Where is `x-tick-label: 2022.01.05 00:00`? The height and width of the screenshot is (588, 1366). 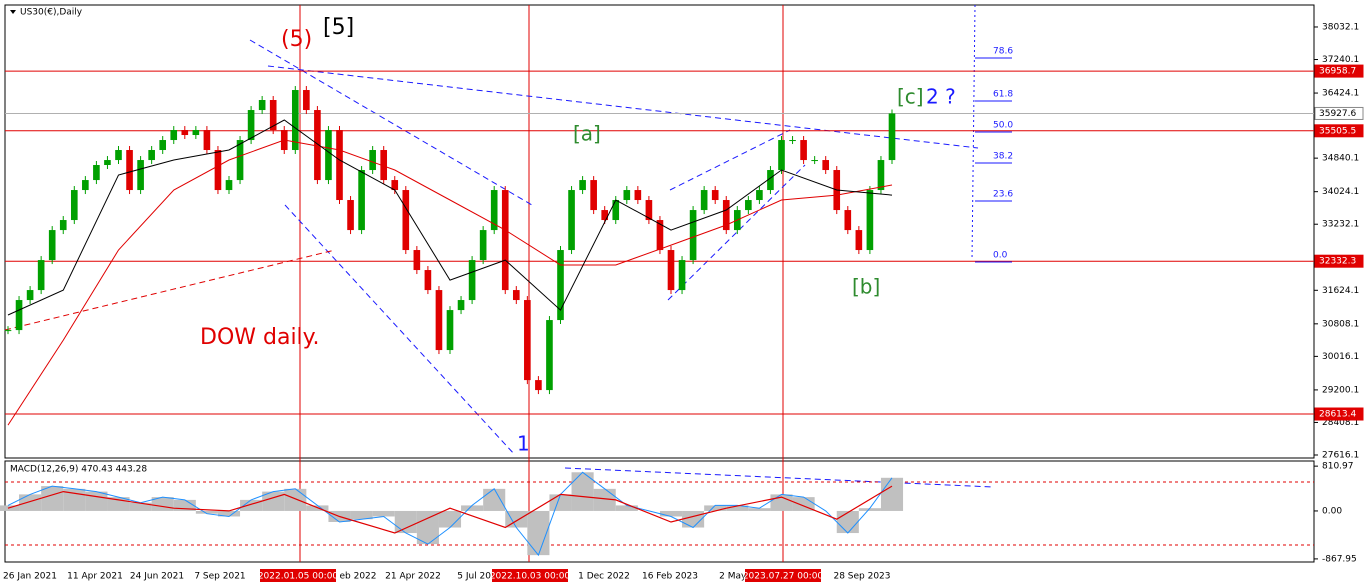 x-tick-label: 2022.01.05 00:00 is located at coordinates (298, 577).